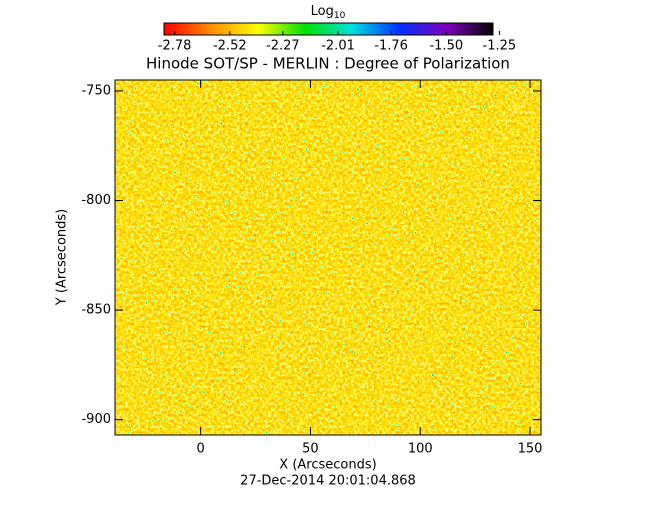  I want to click on colorbar-tick-label: -2.78, so click(175, 46).